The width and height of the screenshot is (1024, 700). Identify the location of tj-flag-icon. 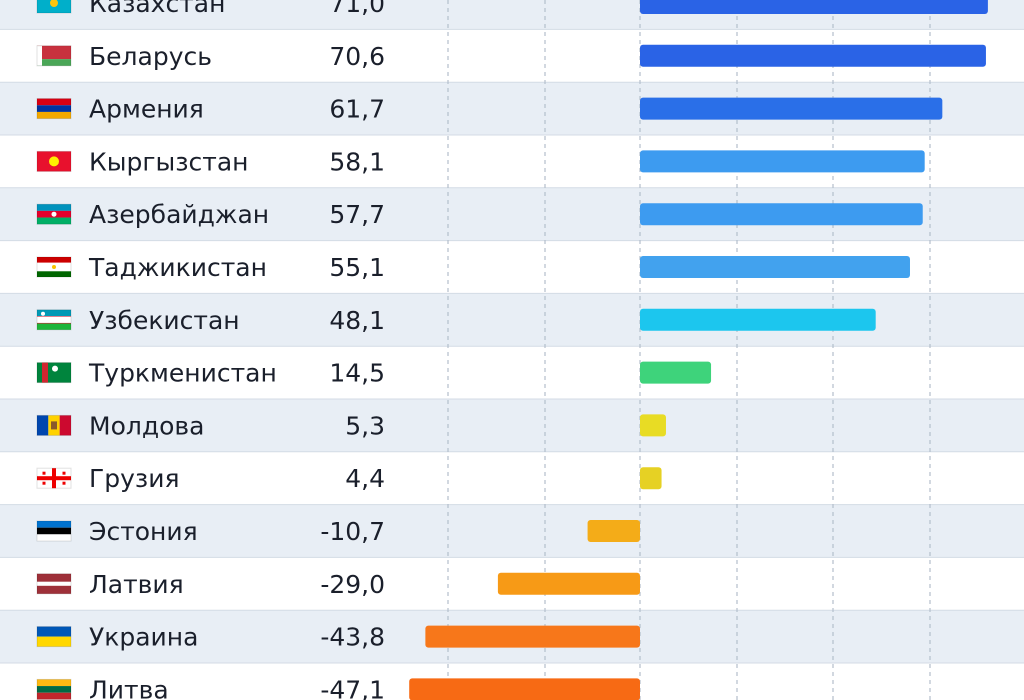
(54, 267).